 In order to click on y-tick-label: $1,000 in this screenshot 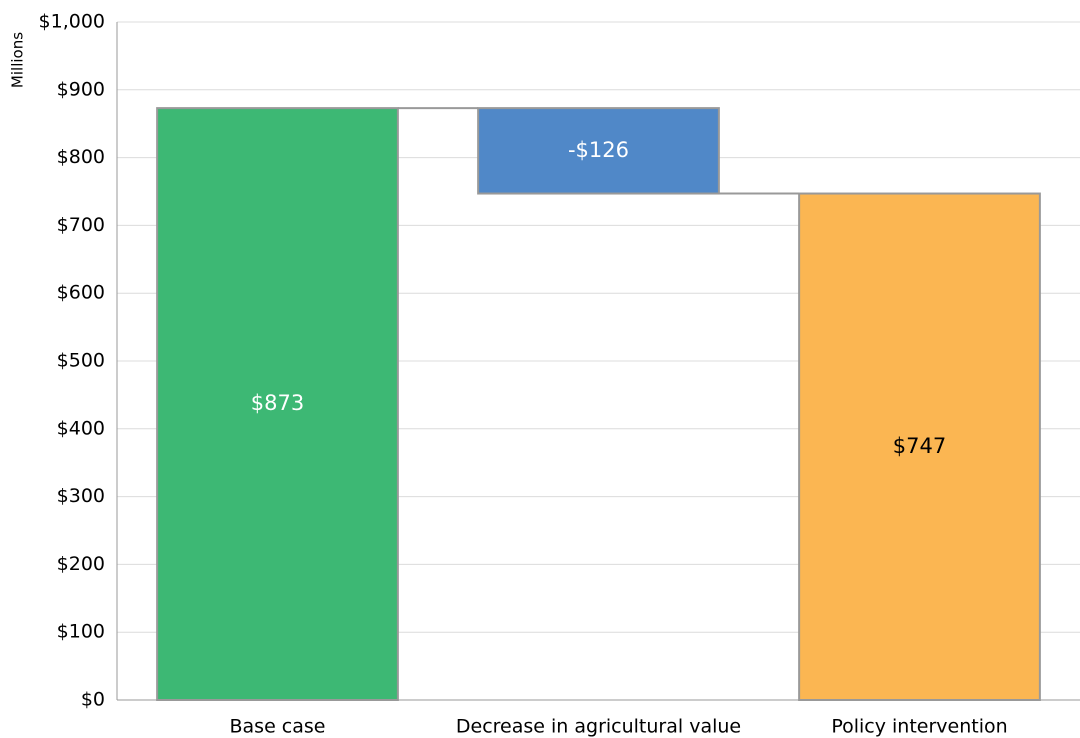, I will do `click(72, 22)`.